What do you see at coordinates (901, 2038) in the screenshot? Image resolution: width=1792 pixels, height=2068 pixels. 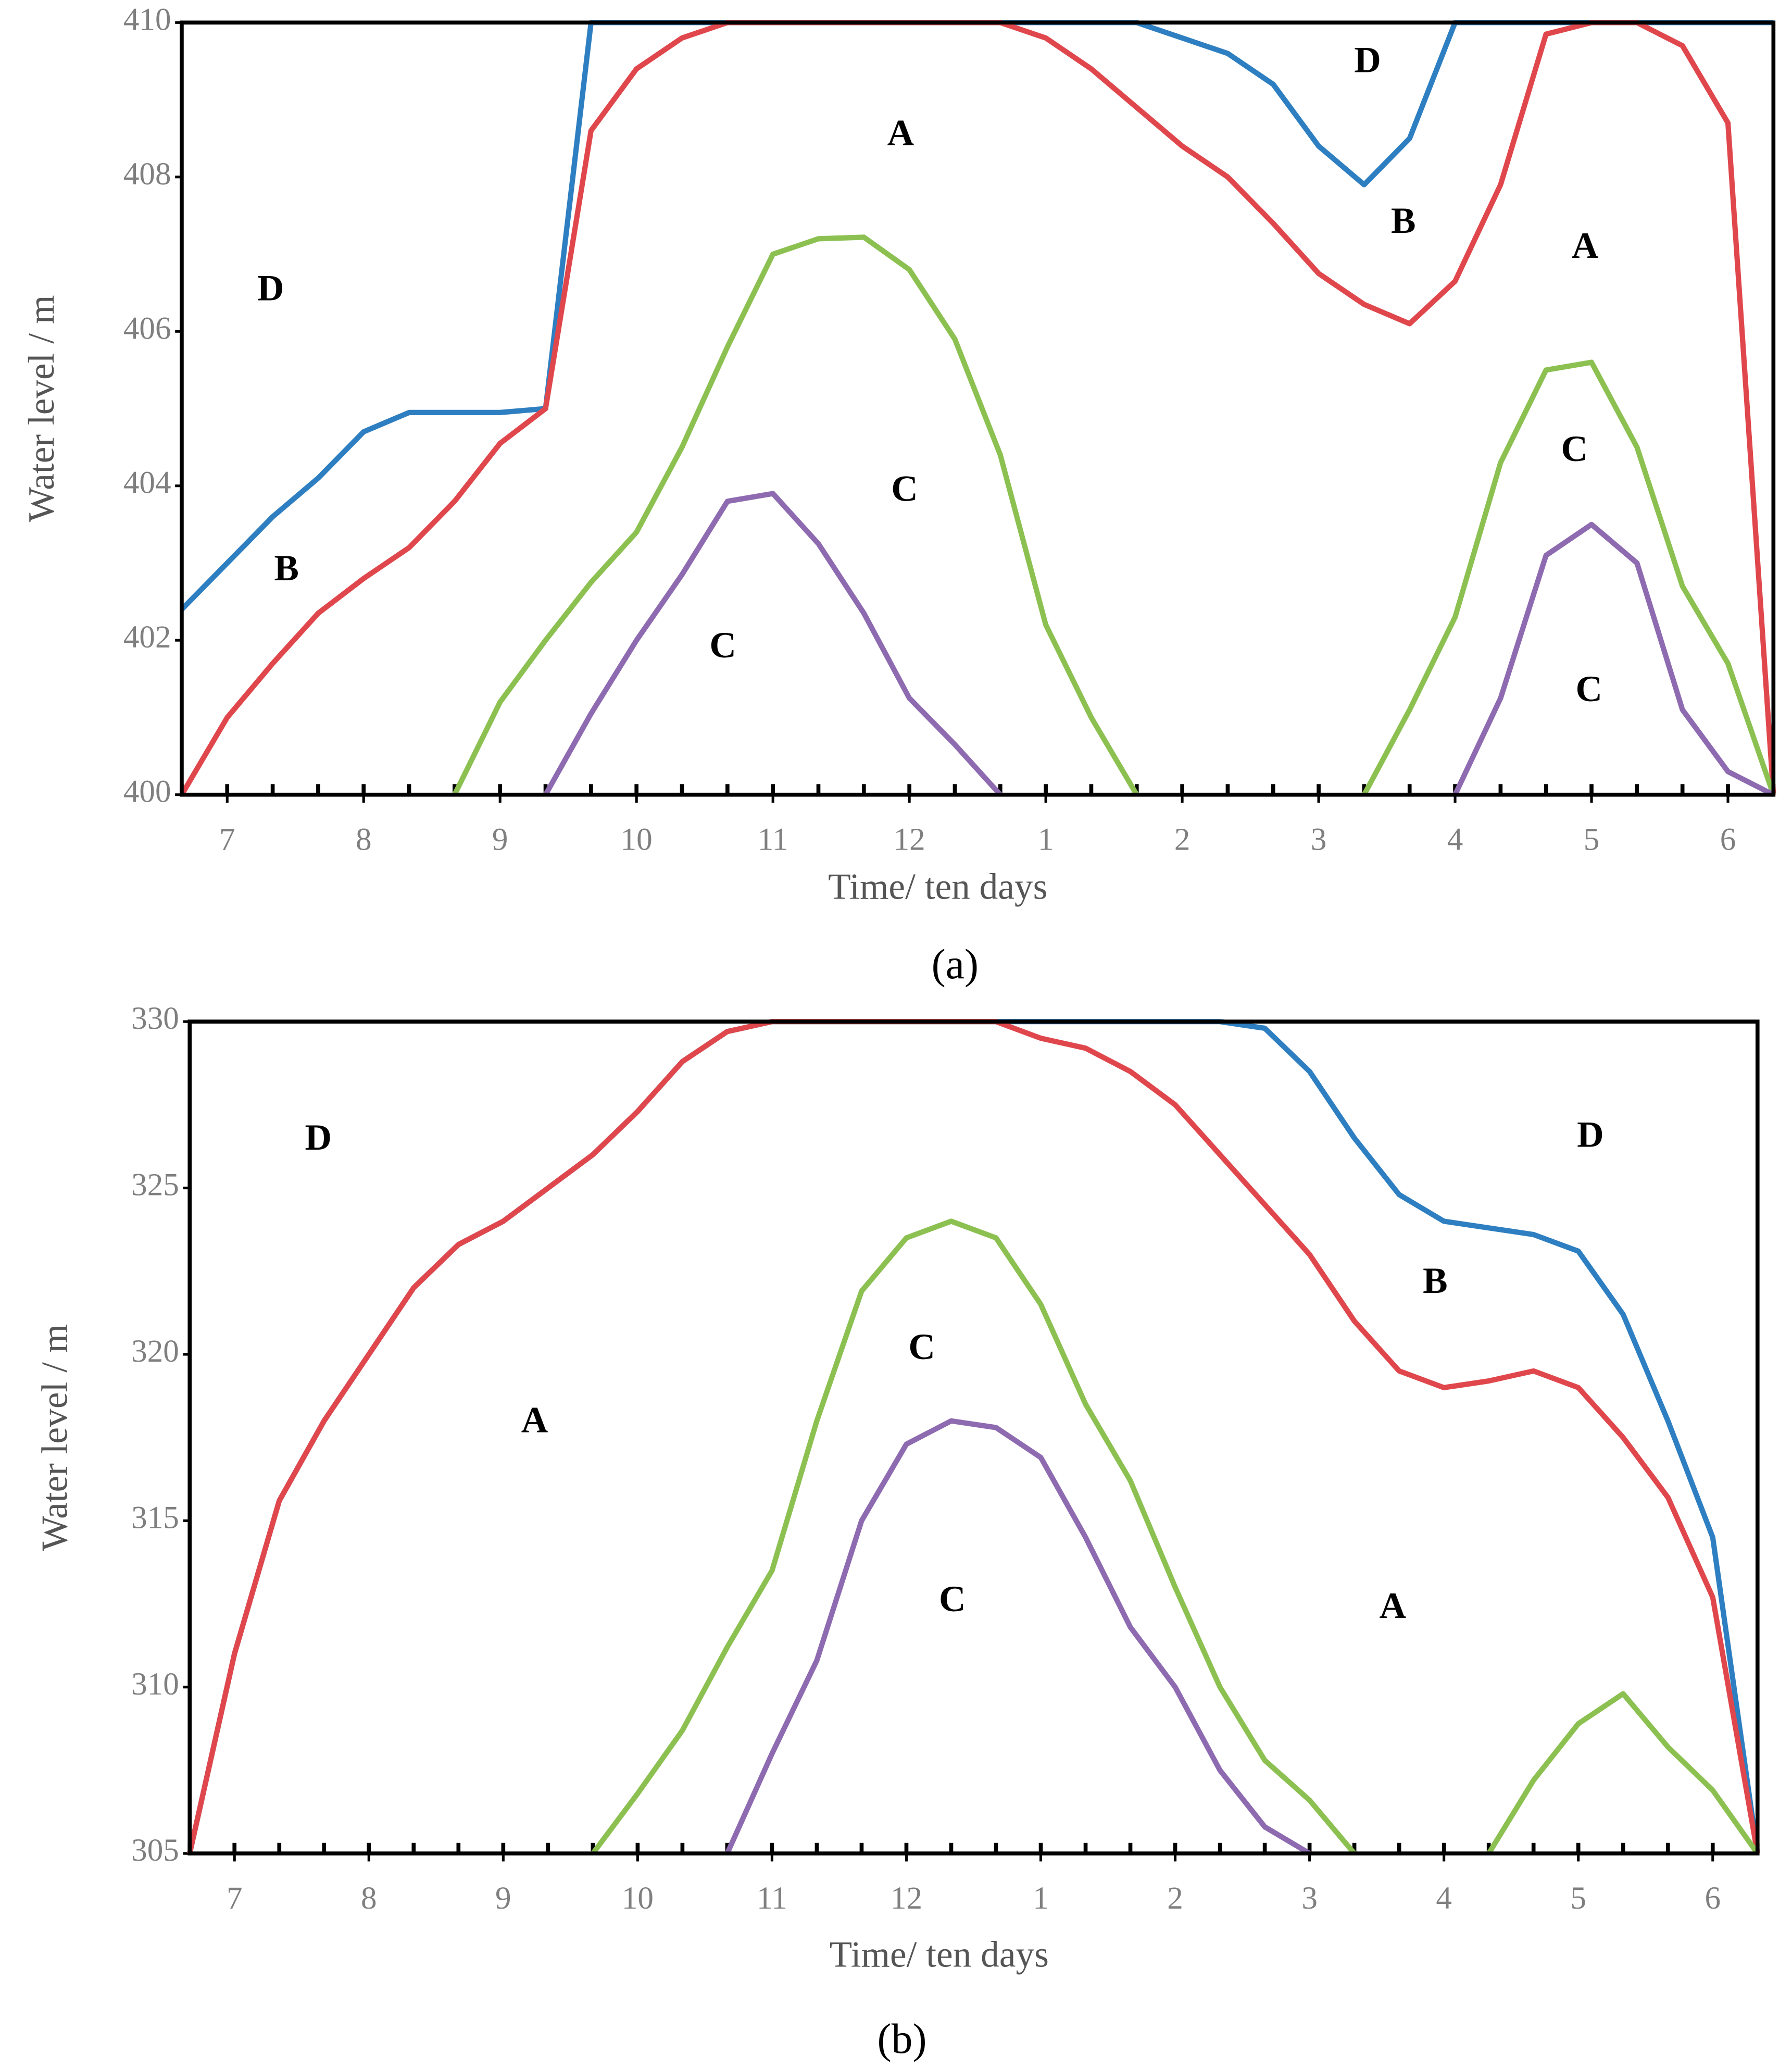 I see `caption: (b)` at bounding box center [901, 2038].